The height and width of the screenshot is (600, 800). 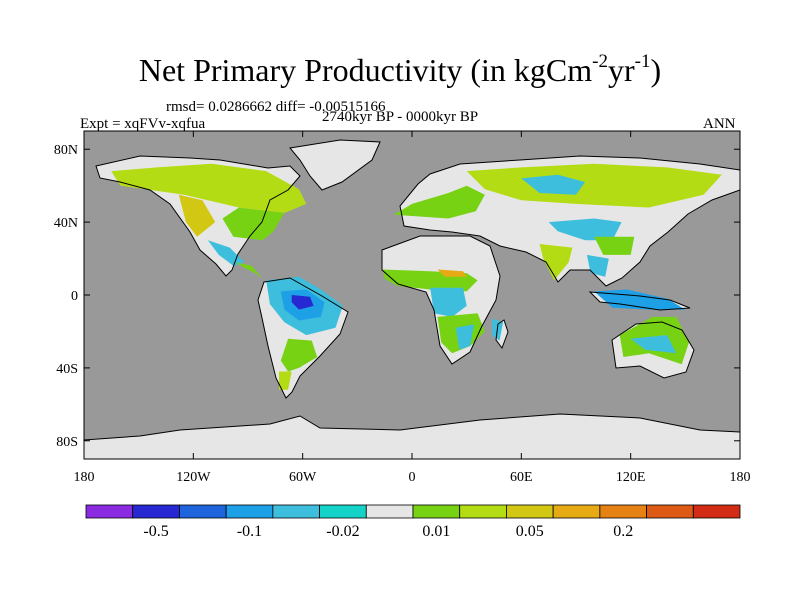 I want to click on region-amazon-core, so click(x=302, y=302).